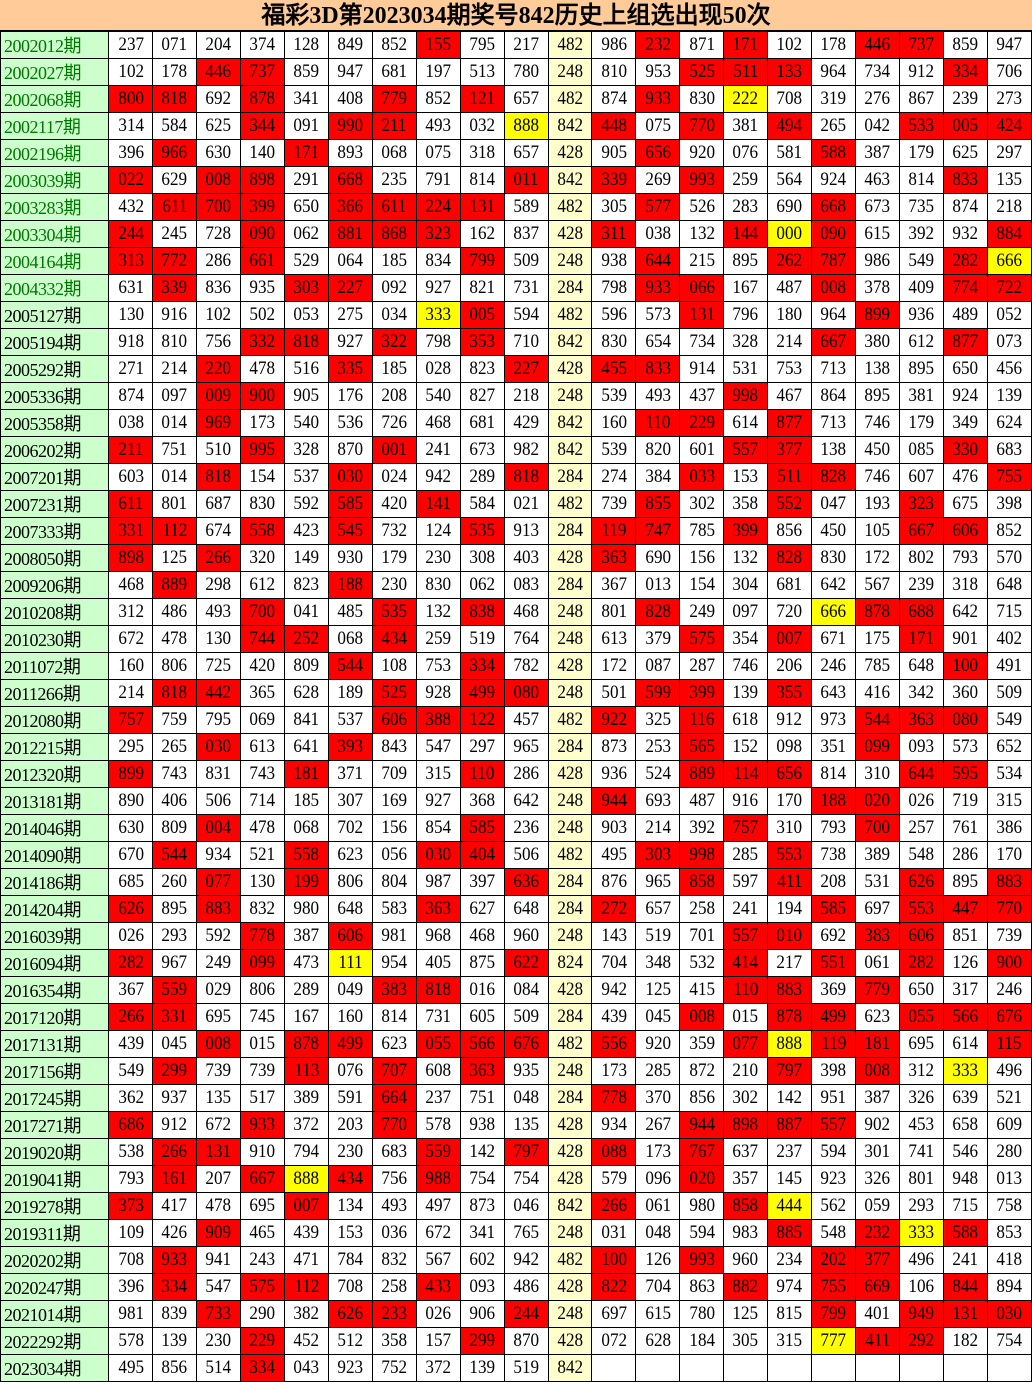 Image resolution: width=1032 pixels, height=1382 pixels. I want to click on number-cell: 758, so click(1009, 1206).